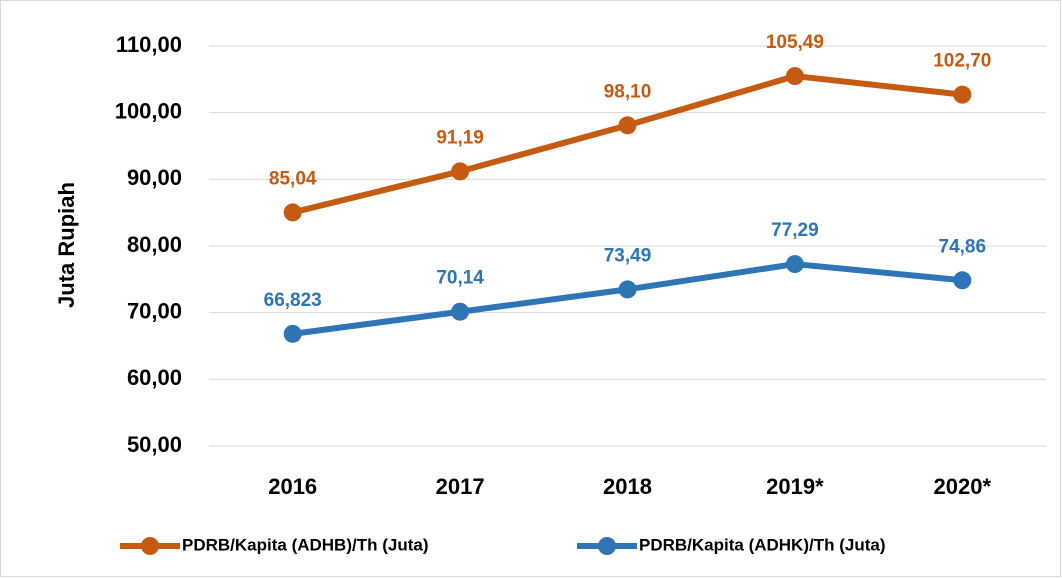 The image size is (1062, 578). What do you see at coordinates (962, 61) in the screenshot?
I see `data-label: 102,70` at bounding box center [962, 61].